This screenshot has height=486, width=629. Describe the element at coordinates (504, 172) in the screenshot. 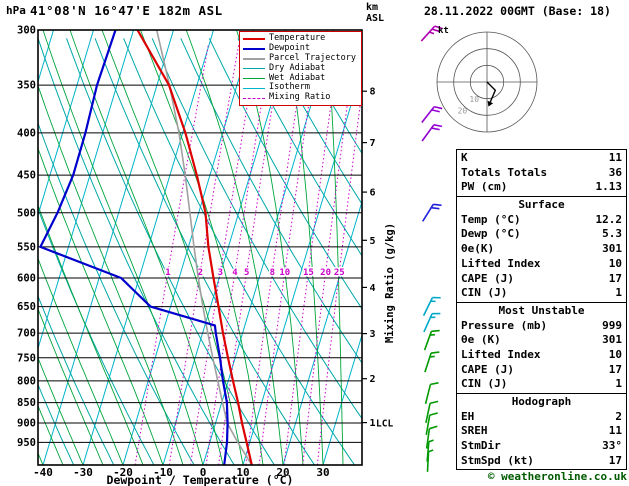

I see `table-row-label: Totals Totals` at that location.